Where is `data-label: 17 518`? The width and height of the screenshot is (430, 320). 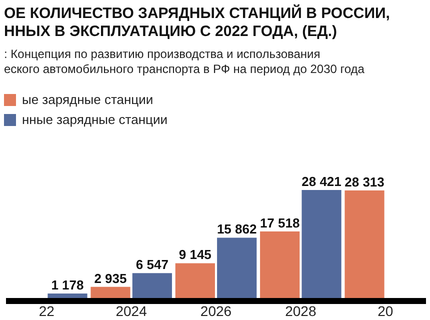
data-label: 17 518 is located at coordinates (280, 222).